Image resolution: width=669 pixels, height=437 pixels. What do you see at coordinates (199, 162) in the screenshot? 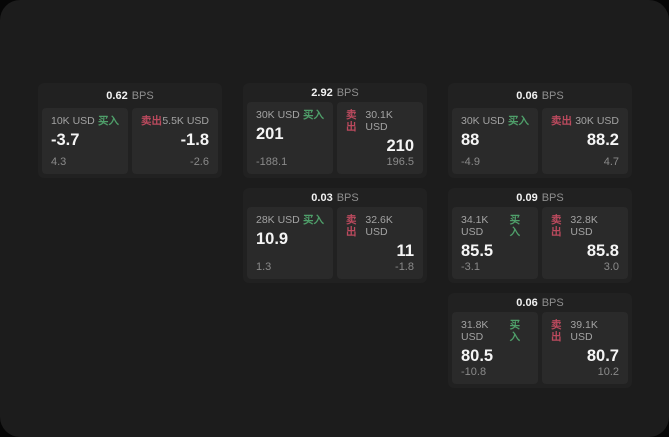
I see `sell-delta: -2.6` at bounding box center [199, 162].